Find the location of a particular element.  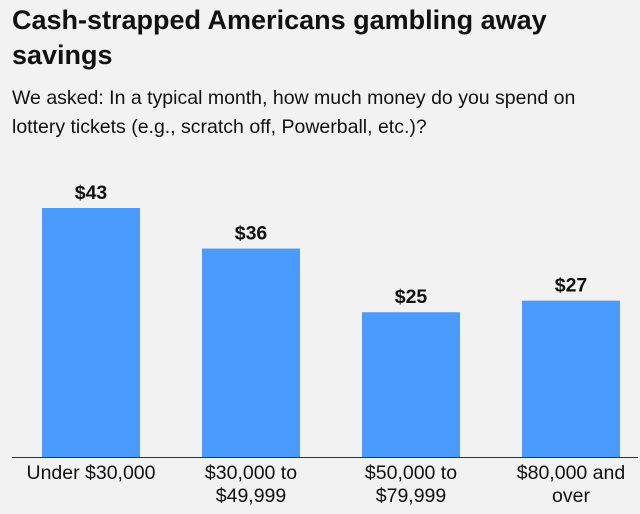

x-tick-label-line: $50,000 to is located at coordinates (411, 473).